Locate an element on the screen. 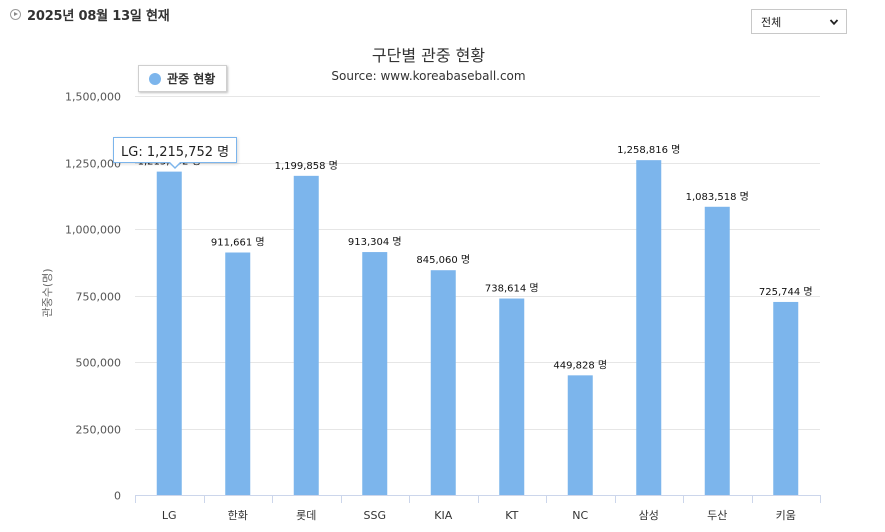 This screenshot has height=532, width=885. team-filter-select: 전체 is located at coordinates (799, 21).